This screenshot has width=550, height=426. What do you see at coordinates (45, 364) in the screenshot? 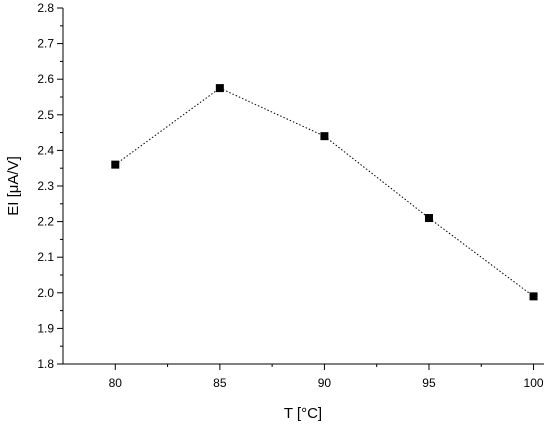
I see `y-tick-label: 1.8` at bounding box center [45, 364].